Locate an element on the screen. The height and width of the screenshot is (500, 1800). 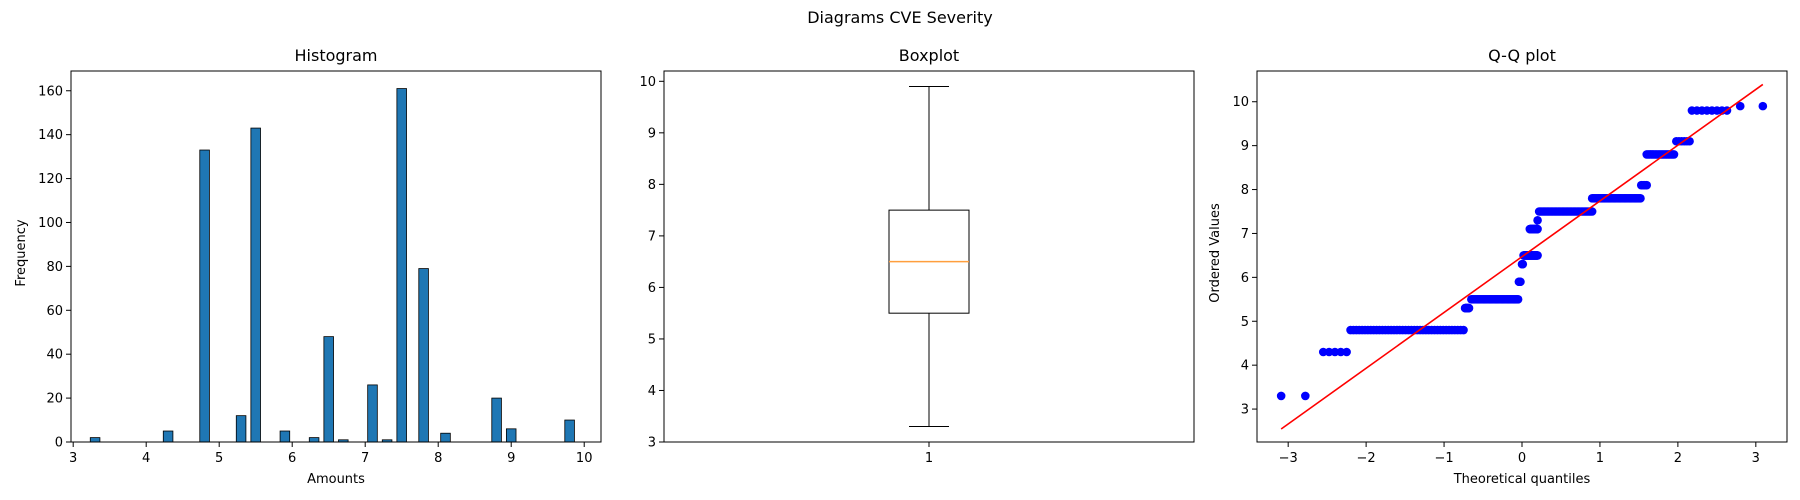
qq-plot-ytick-label: 8 is located at coordinates (1245, 190).